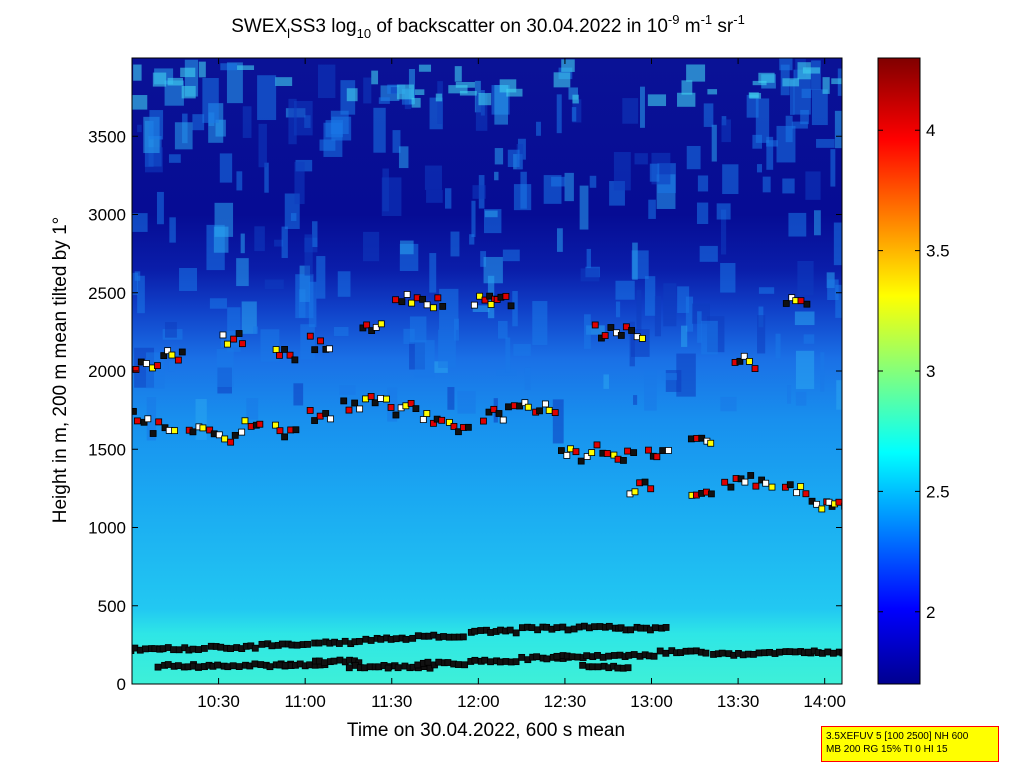  Describe the element at coordinates (899, 371) in the screenshot. I see `colorbar-gradient` at that location.